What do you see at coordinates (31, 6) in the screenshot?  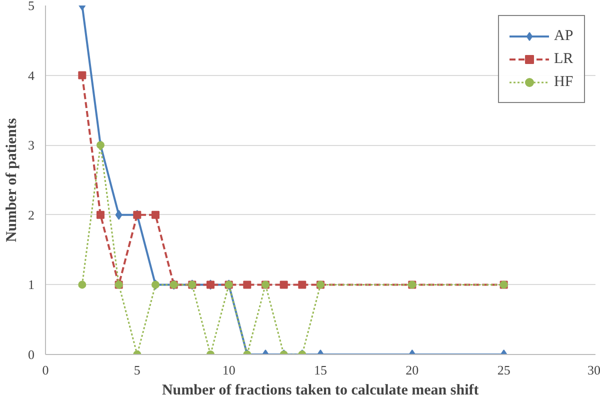 I see `y-tick-label: 5` at bounding box center [31, 6].